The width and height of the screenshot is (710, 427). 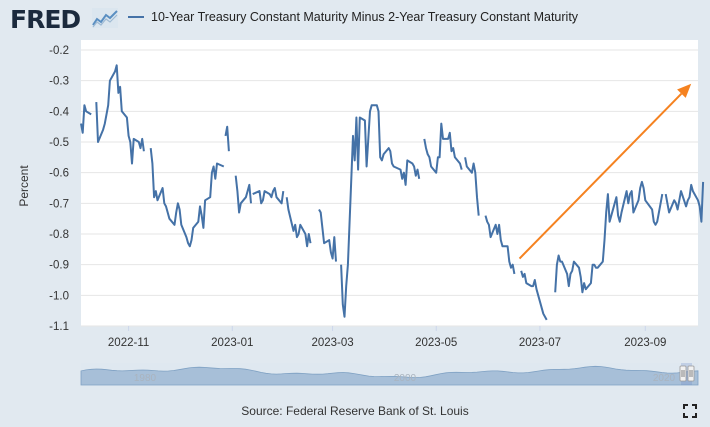 I want to click on x-tick-label: 2023-01, so click(x=232, y=343).